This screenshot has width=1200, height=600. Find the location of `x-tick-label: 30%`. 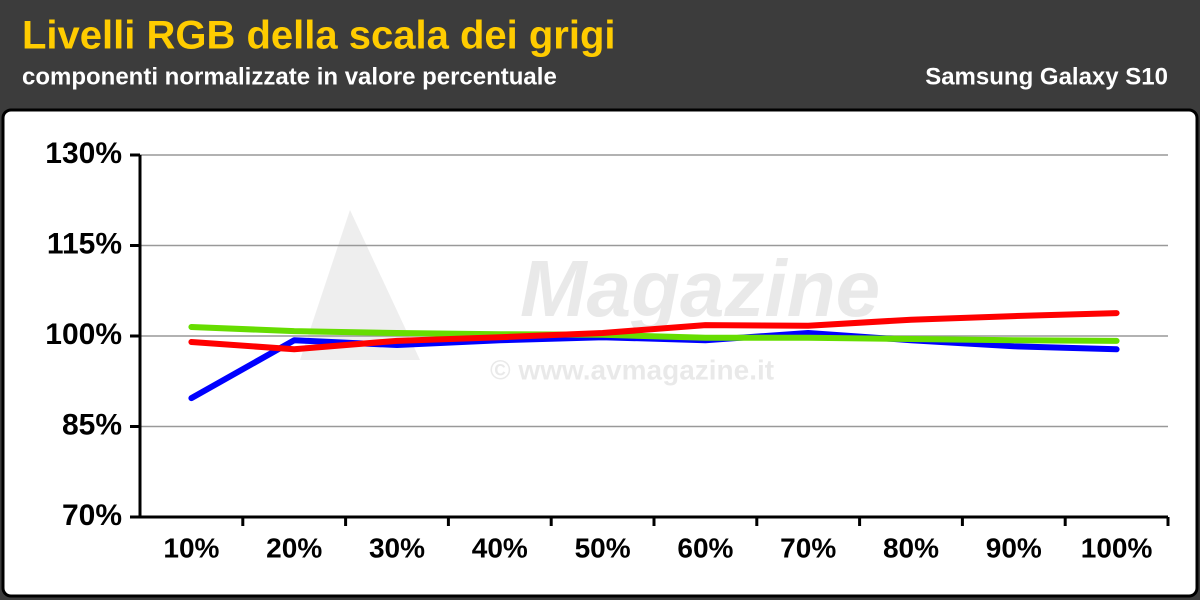

x-tick-label: 30% is located at coordinates (397, 547).